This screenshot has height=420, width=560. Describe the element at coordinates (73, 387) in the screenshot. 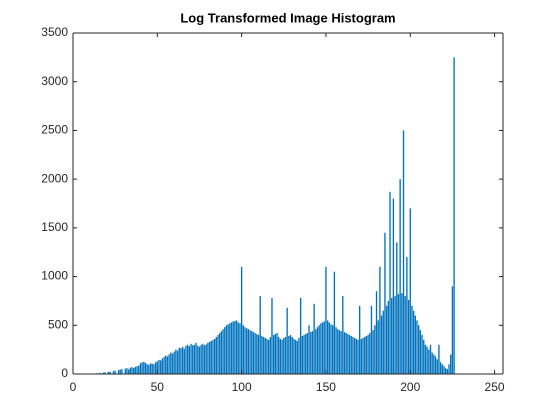

I see `x-tick-label: 0` at that location.